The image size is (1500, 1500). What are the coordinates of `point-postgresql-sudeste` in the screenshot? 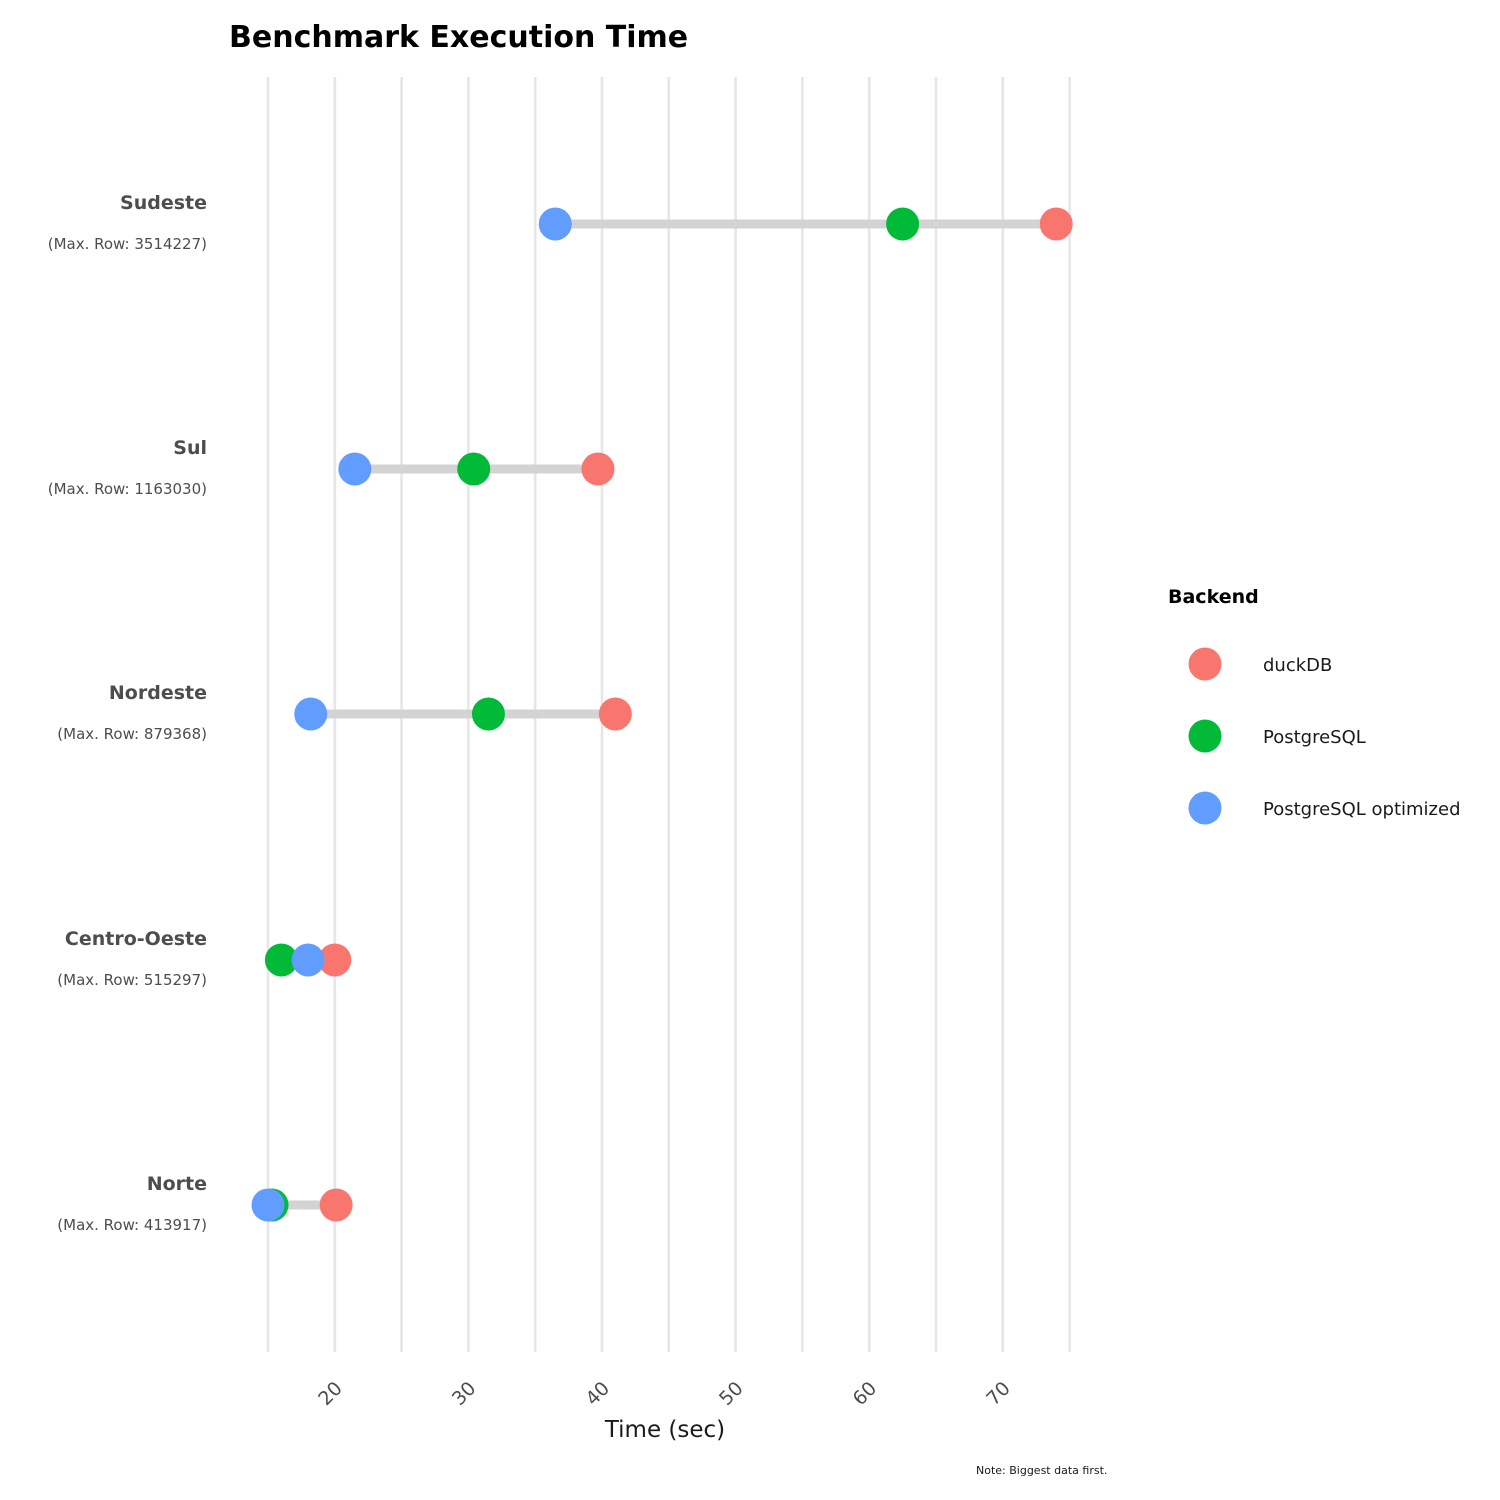 It's located at (903, 224).